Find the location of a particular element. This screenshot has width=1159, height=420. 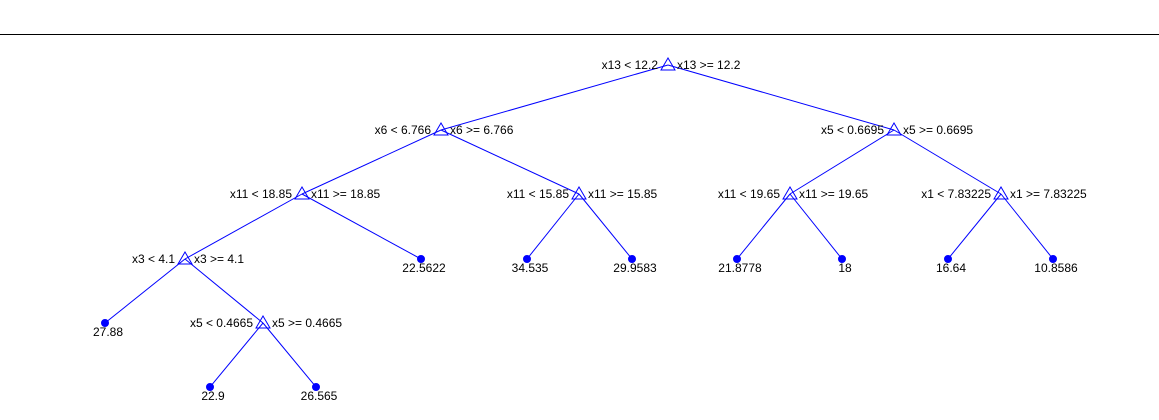

leaf-value: 21.8778 is located at coordinates (740, 268).